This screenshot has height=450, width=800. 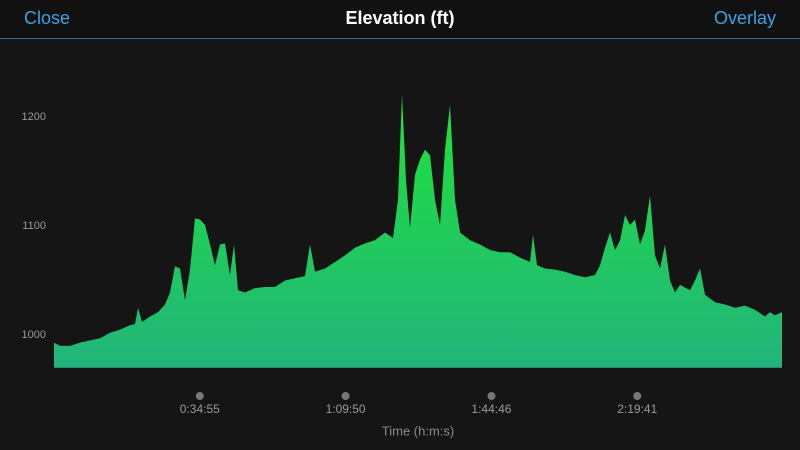 What do you see at coordinates (745, 18) in the screenshot?
I see `overlay-button: Overlay` at bounding box center [745, 18].